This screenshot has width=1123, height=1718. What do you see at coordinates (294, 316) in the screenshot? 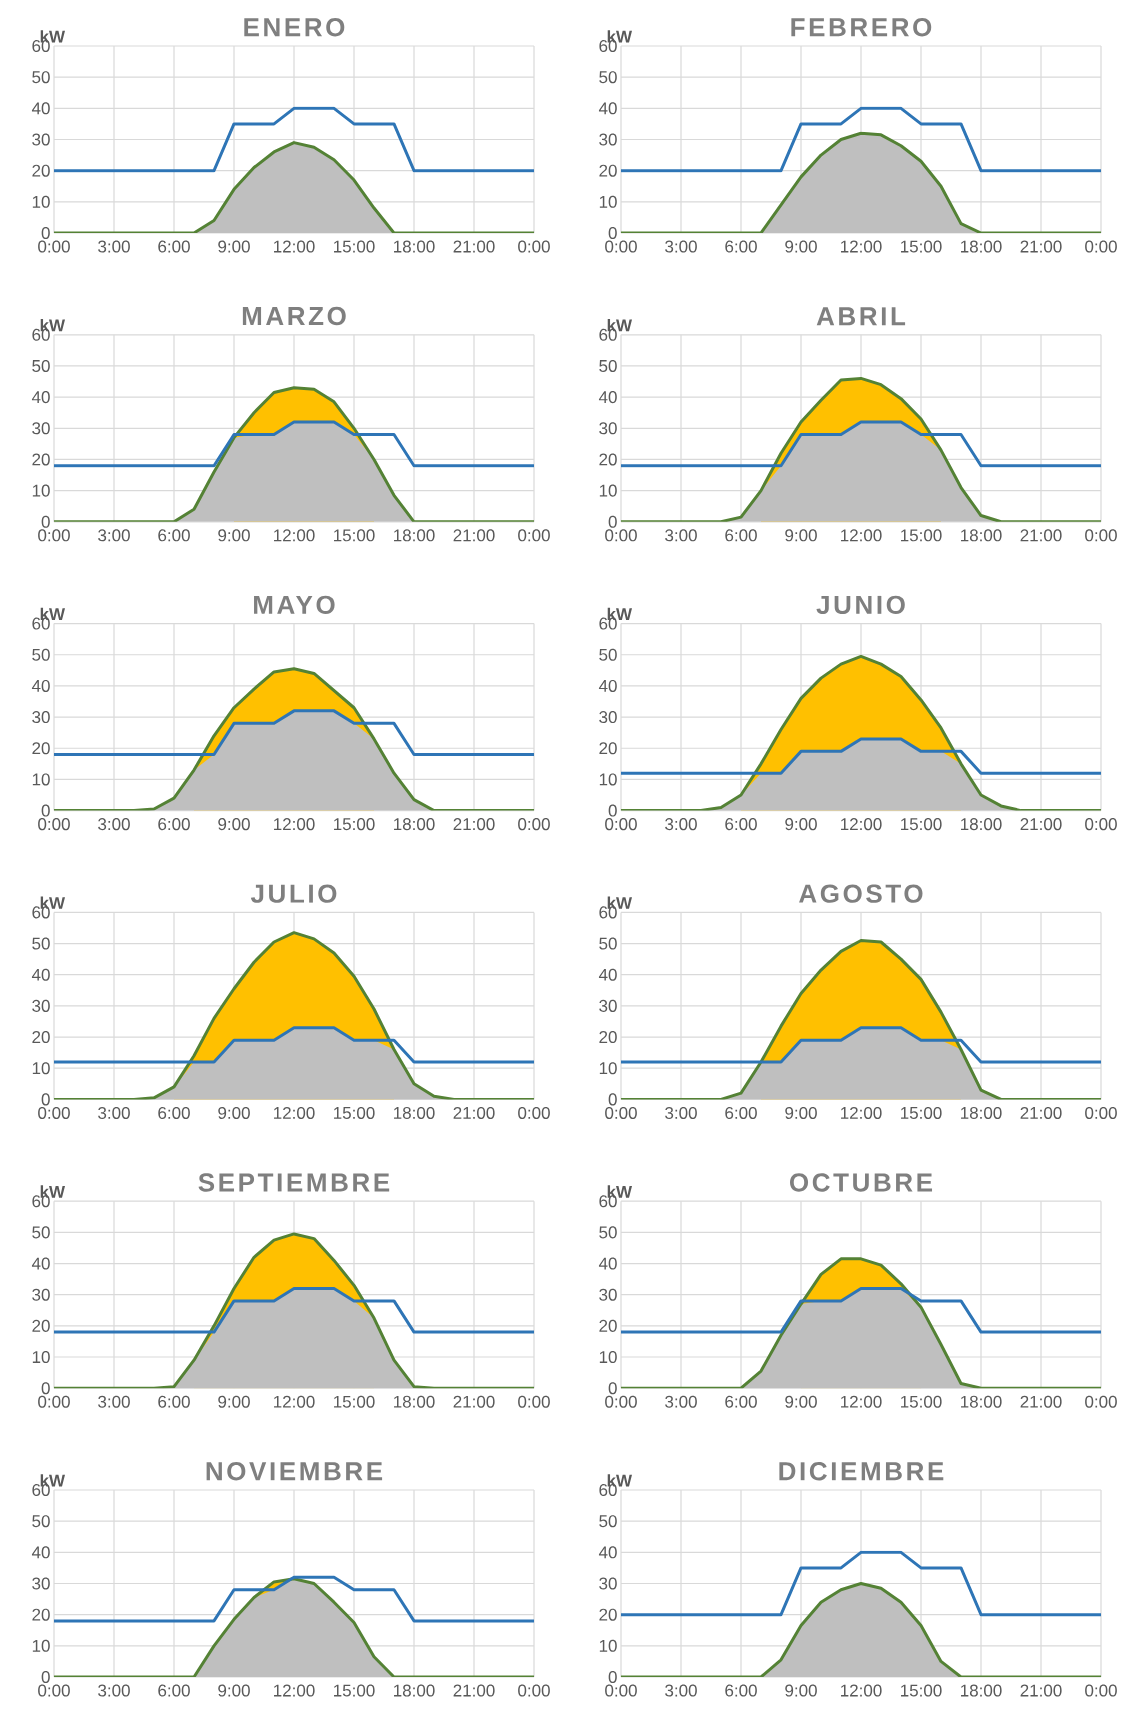
I see `chart-title: MARZO` at bounding box center [294, 316].